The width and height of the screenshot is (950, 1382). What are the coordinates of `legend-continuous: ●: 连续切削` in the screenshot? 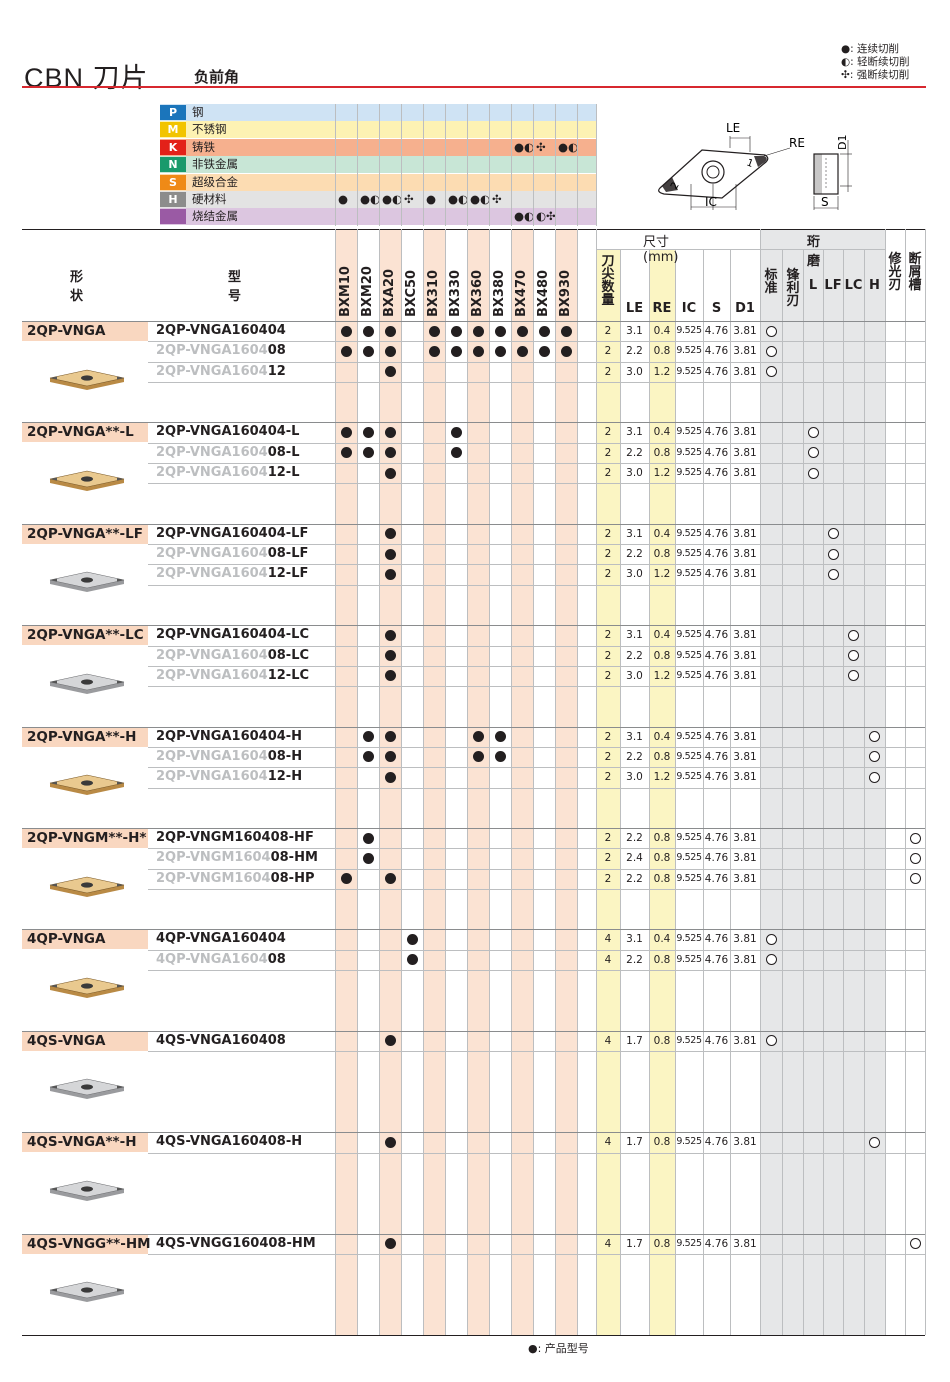 It's located at (870, 49).